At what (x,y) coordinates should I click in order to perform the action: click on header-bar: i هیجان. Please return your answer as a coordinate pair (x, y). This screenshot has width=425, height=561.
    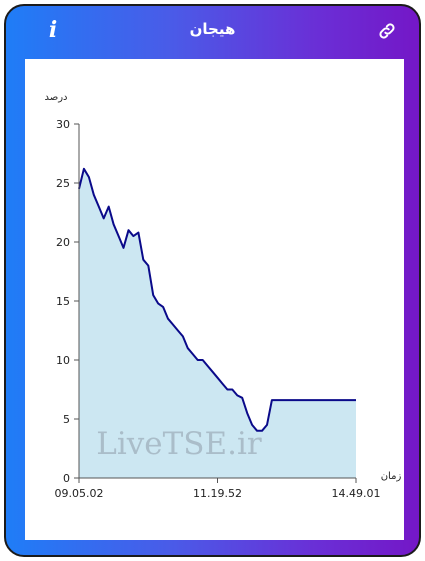
    Looking at the image, I should click on (212, 33).